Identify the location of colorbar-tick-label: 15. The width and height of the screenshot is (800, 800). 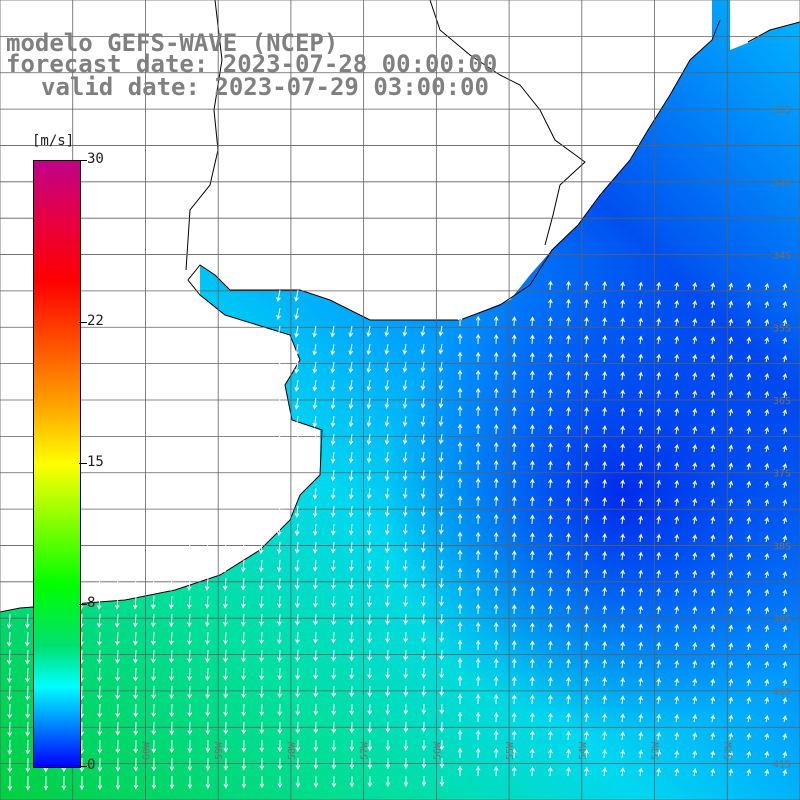
(95, 462).